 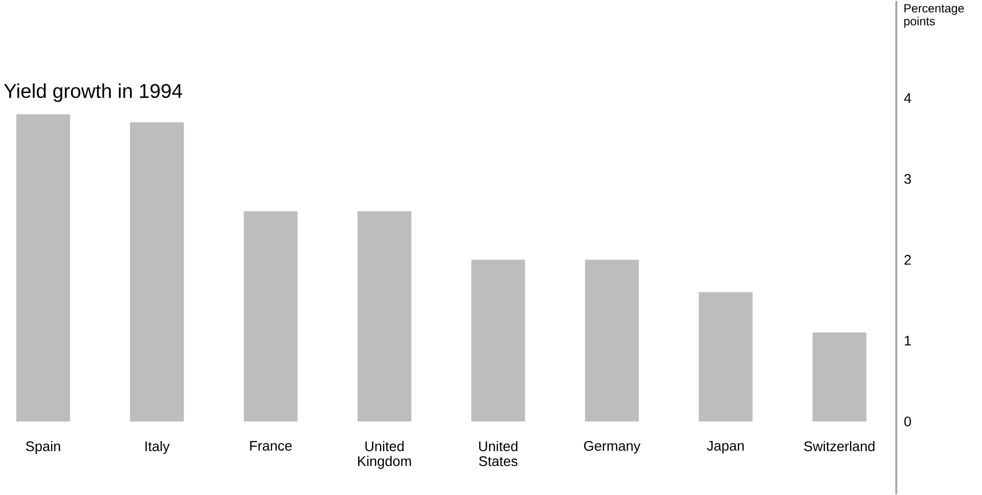 What do you see at coordinates (498, 453) in the screenshot?
I see `x-tick-label: United States` at bounding box center [498, 453].